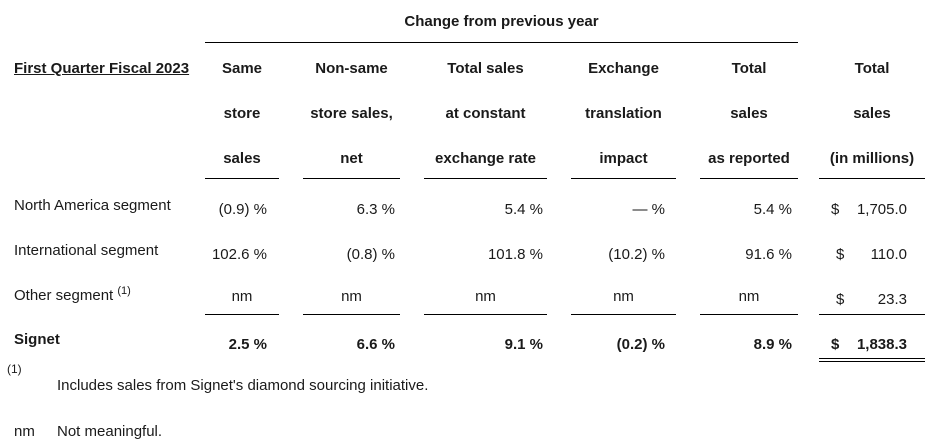 The width and height of the screenshot is (933, 448). I want to click on cell-amount: 110.0, so click(888, 254).